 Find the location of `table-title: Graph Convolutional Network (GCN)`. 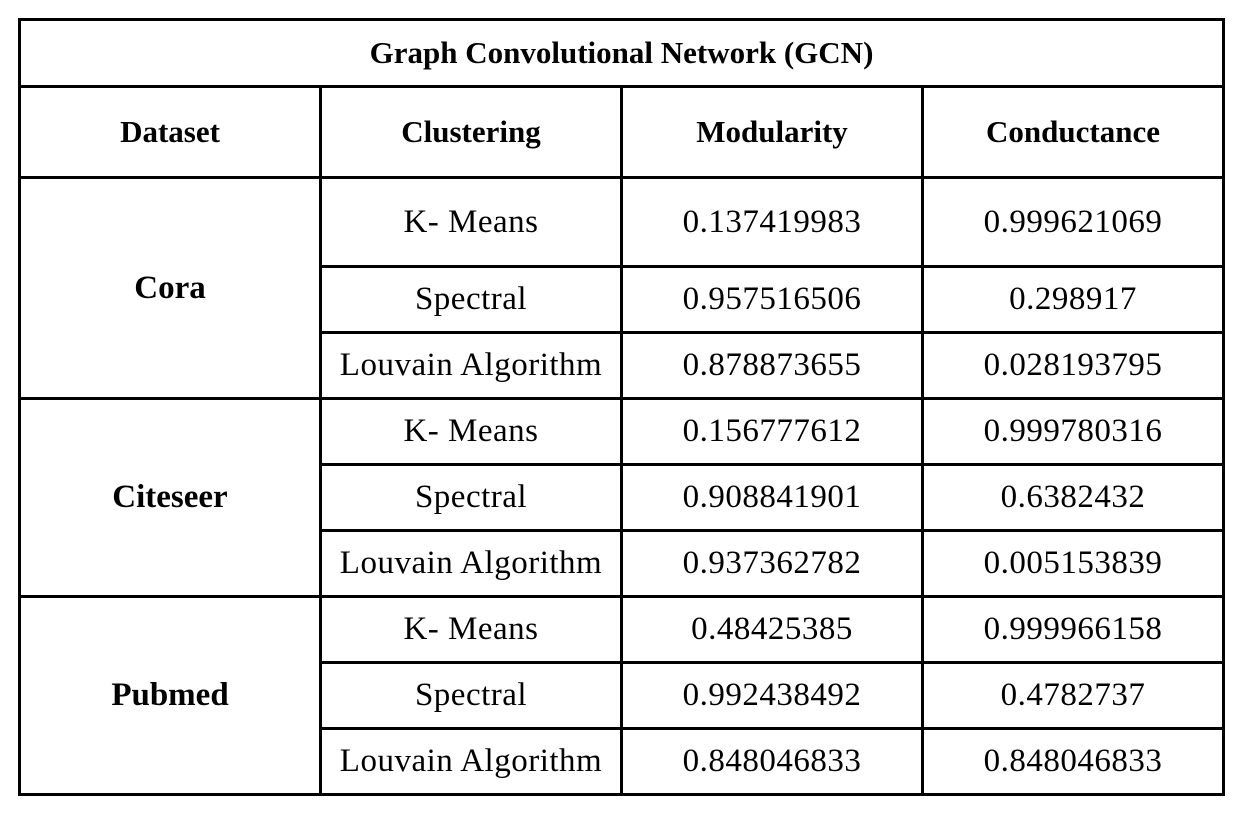

table-title: Graph Convolutional Network (GCN) is located at coordinates (621, 53).